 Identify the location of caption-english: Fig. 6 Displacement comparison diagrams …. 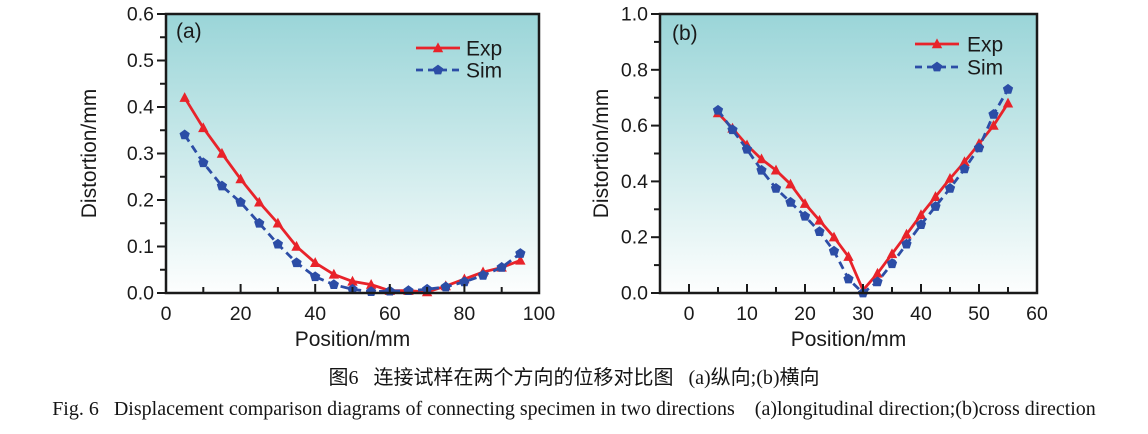
(574, 409).